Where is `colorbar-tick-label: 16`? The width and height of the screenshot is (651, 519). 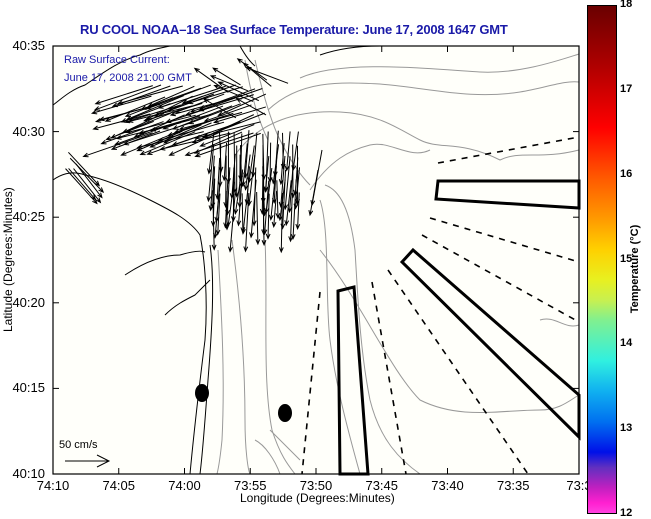
colorbar-tick-label: 16 is located at coordinates (626, 173).